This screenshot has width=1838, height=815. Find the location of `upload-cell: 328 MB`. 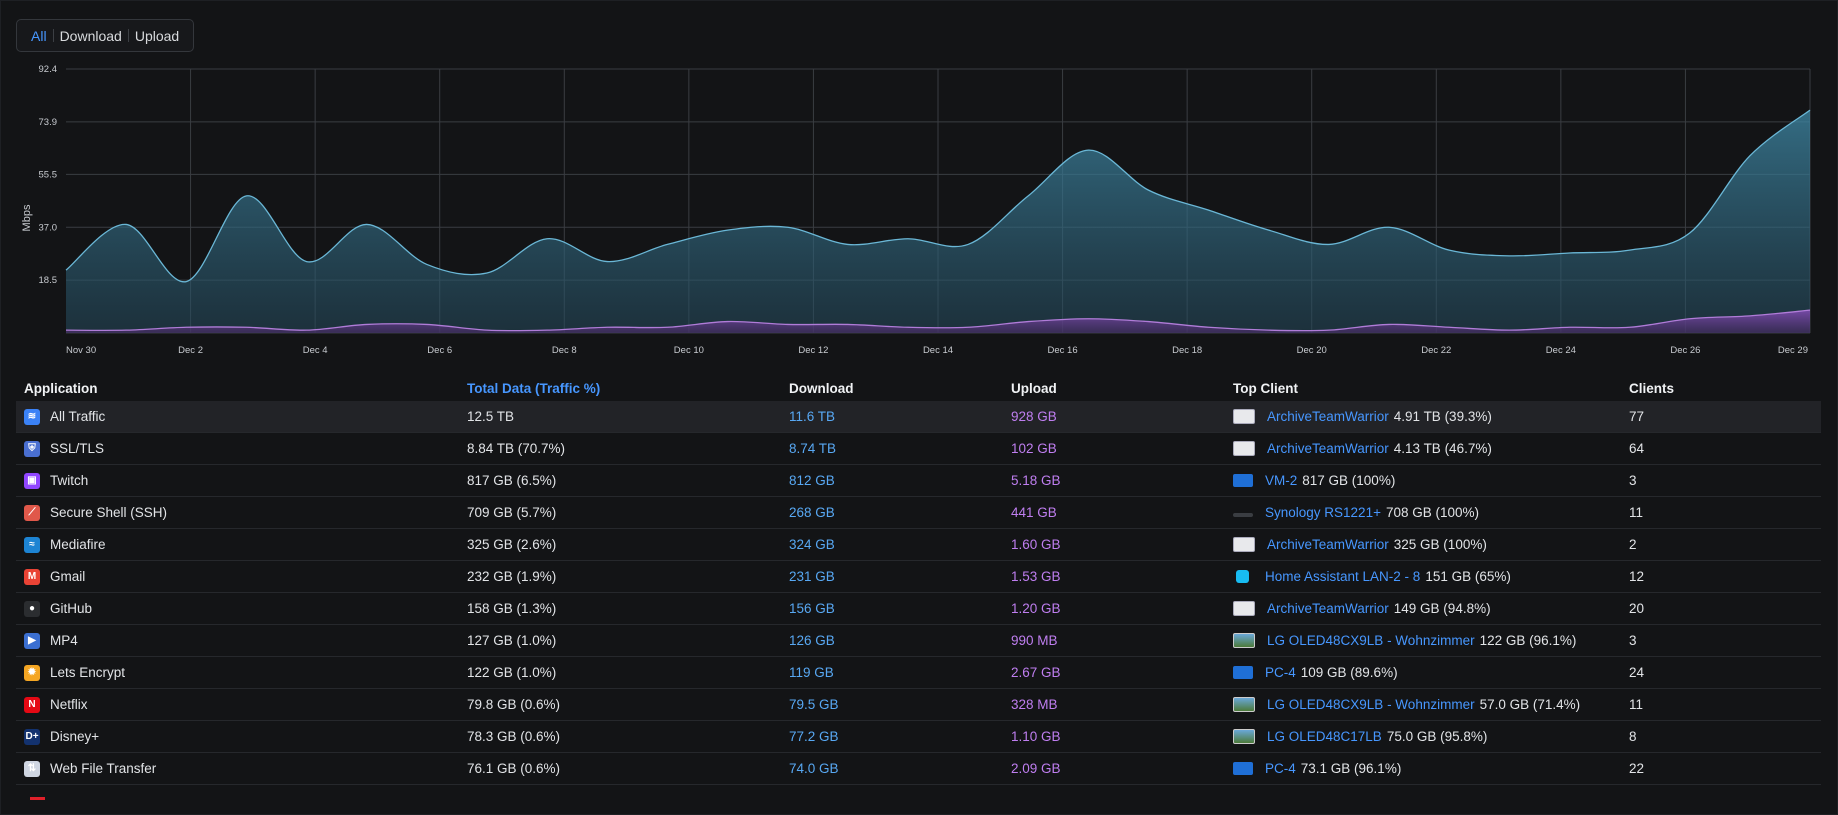

upload-cell: 328 MB is located at coordinates (1034, 704).